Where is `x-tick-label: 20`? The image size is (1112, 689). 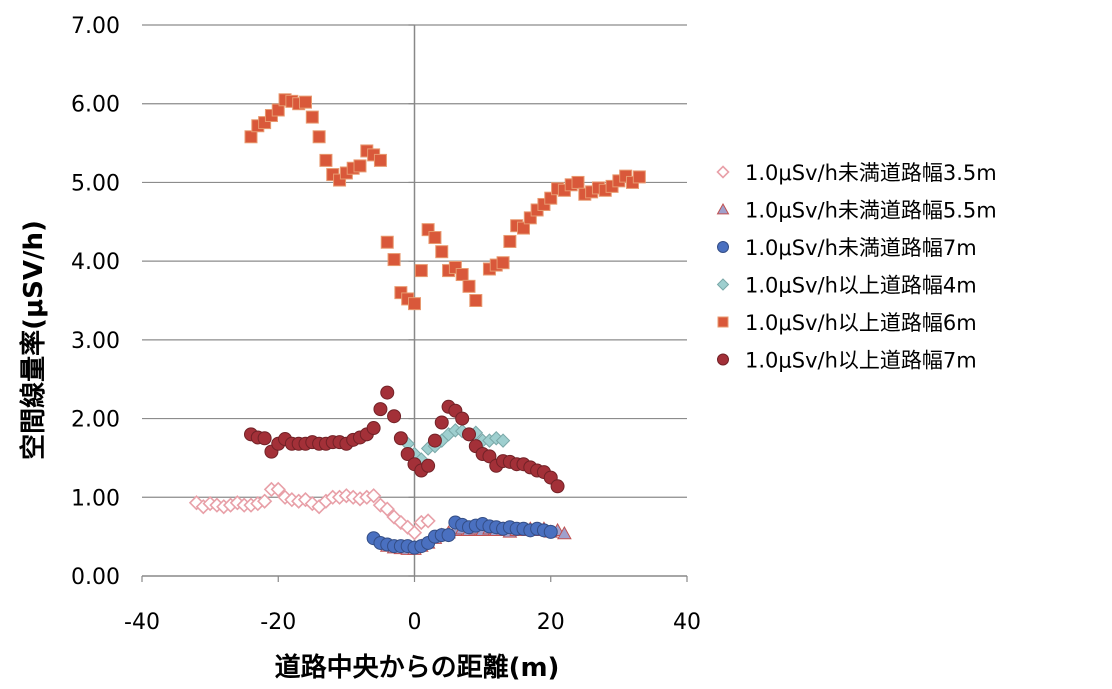 x-tick-label: 20 is located at coordinates (551, 622).